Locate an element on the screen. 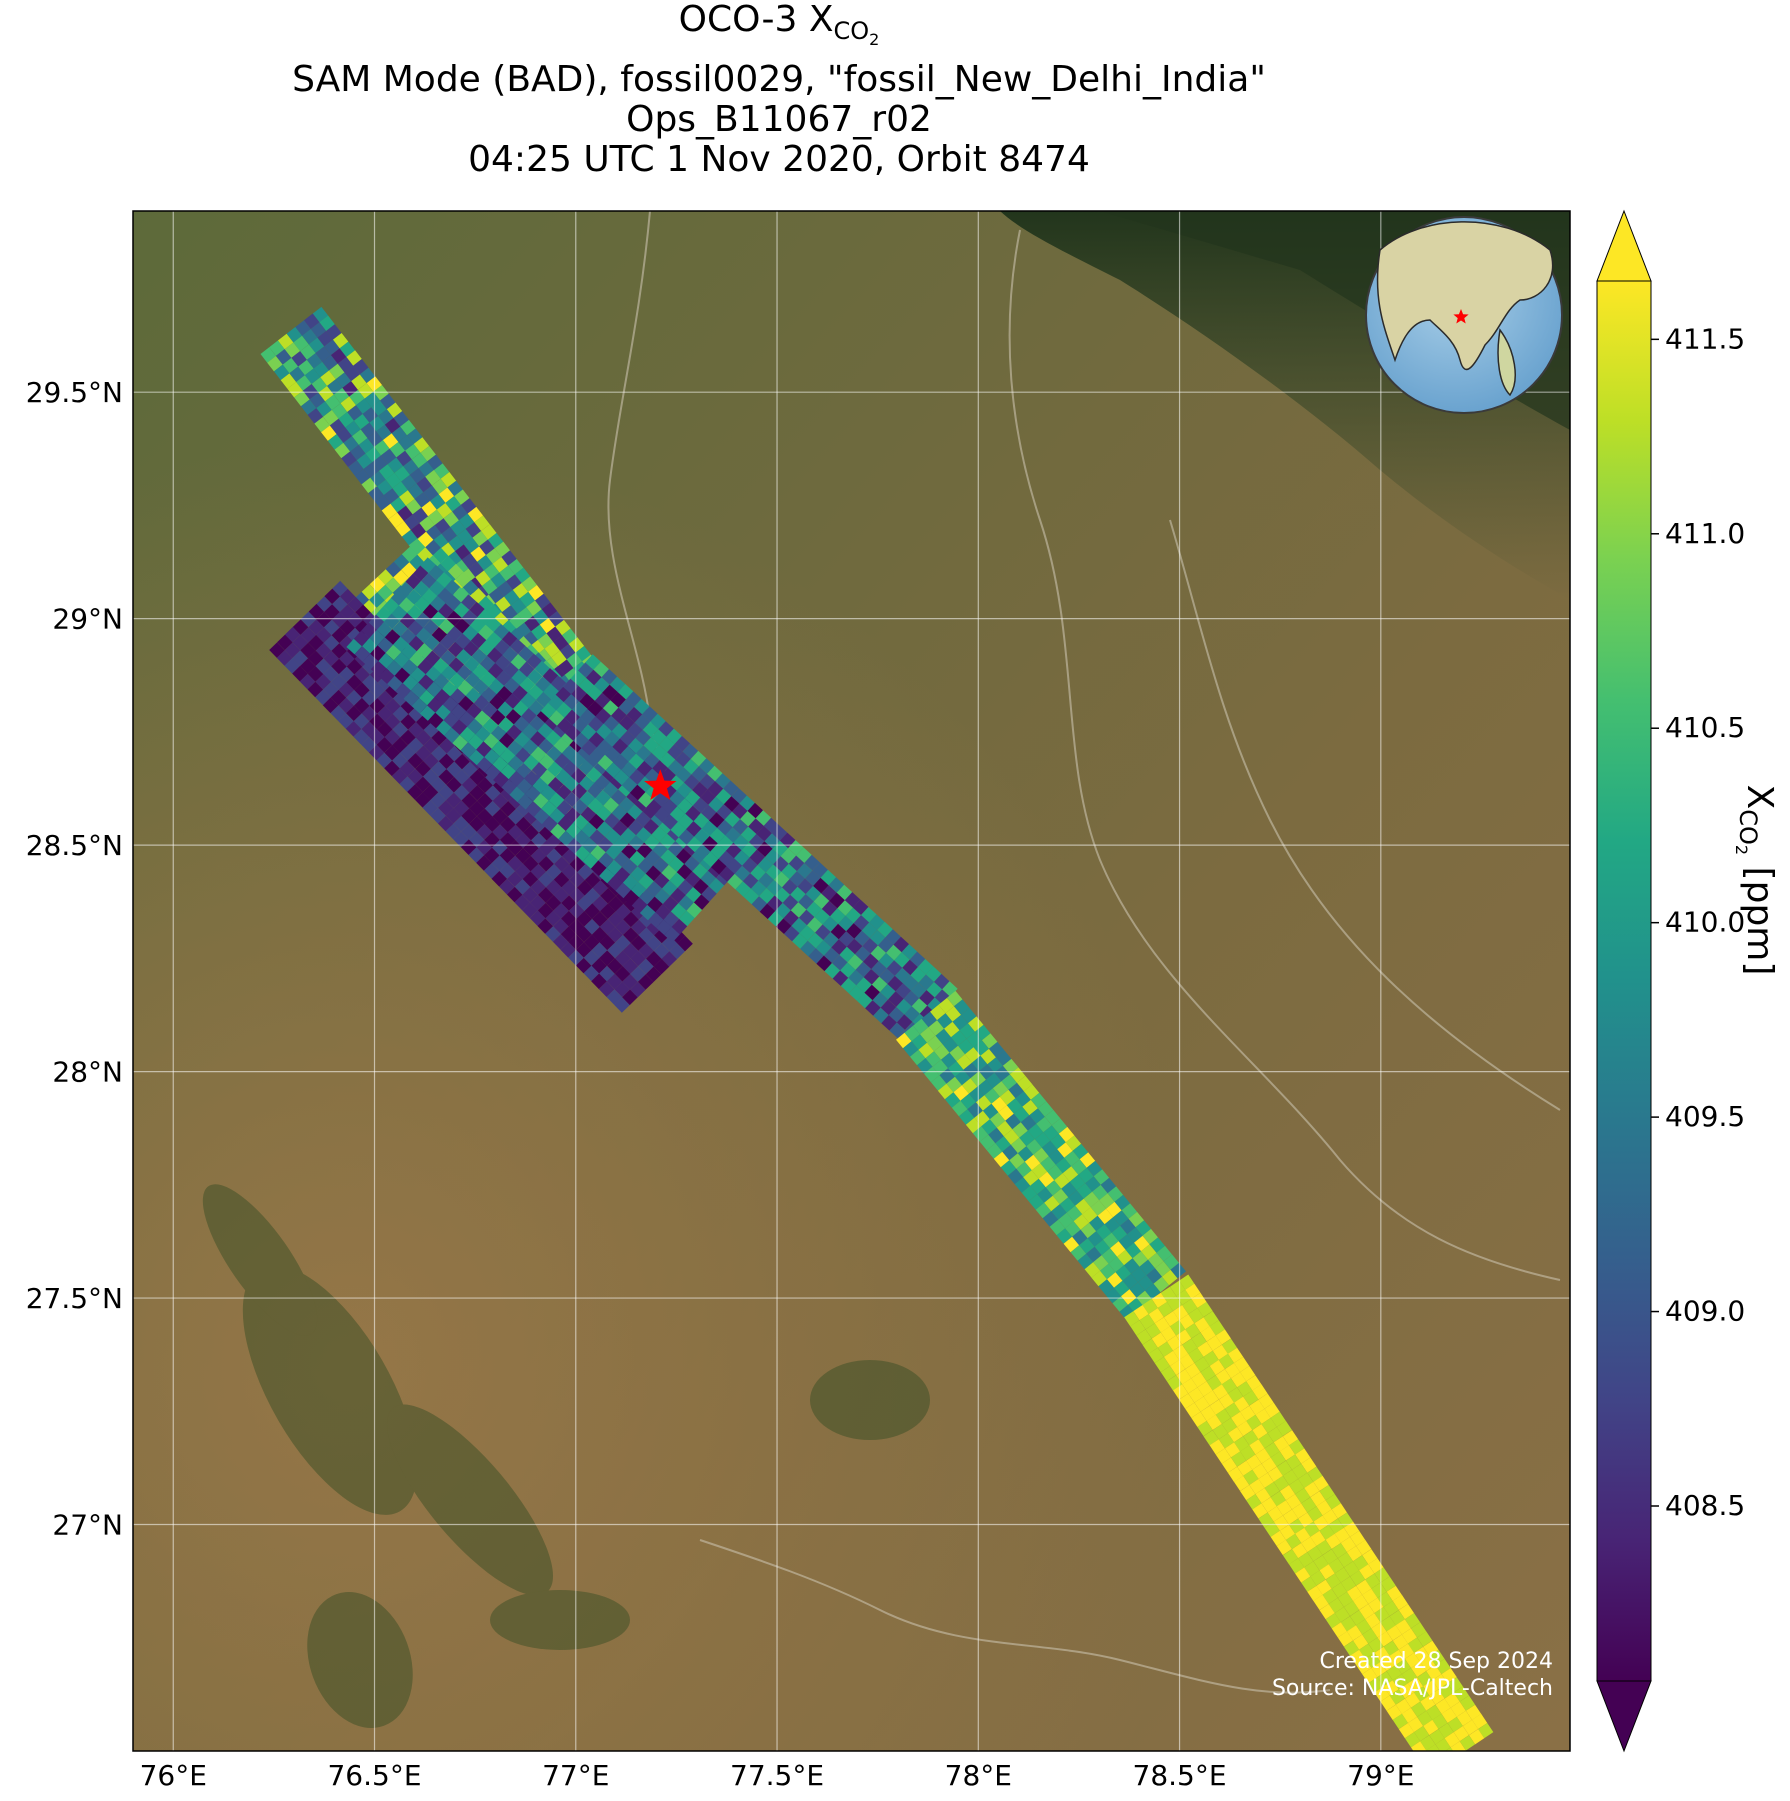 This screenshot has width=1790, height=1801. globe-land is located at coordinates (1465, 296).